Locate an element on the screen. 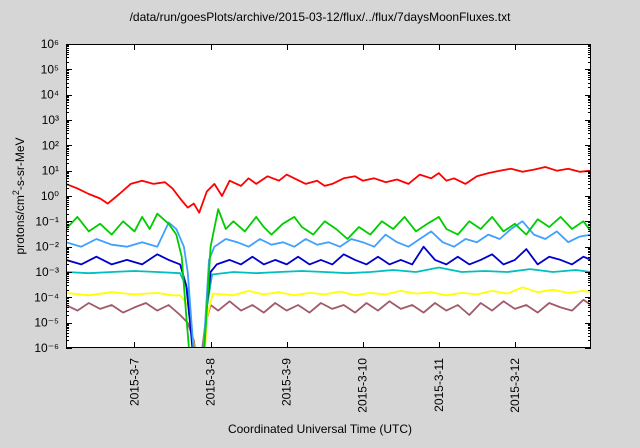 The image size is (640, 448). x-tick-label: 2015-3-9 is located at coordinates (287, 382).